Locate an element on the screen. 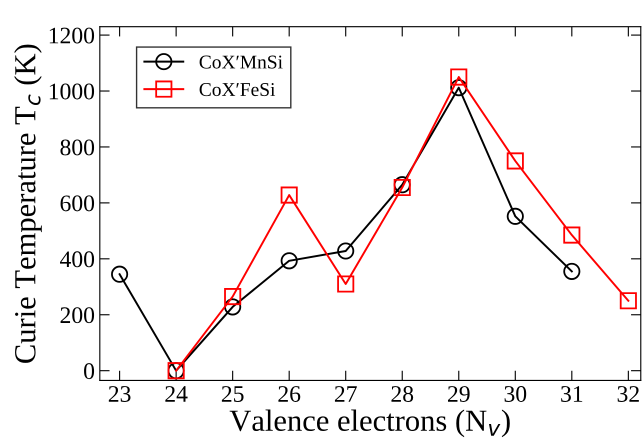 The width and height of the screenshot is (644, 445). y-tick-label: 800 is located at coordinates (77, 147).